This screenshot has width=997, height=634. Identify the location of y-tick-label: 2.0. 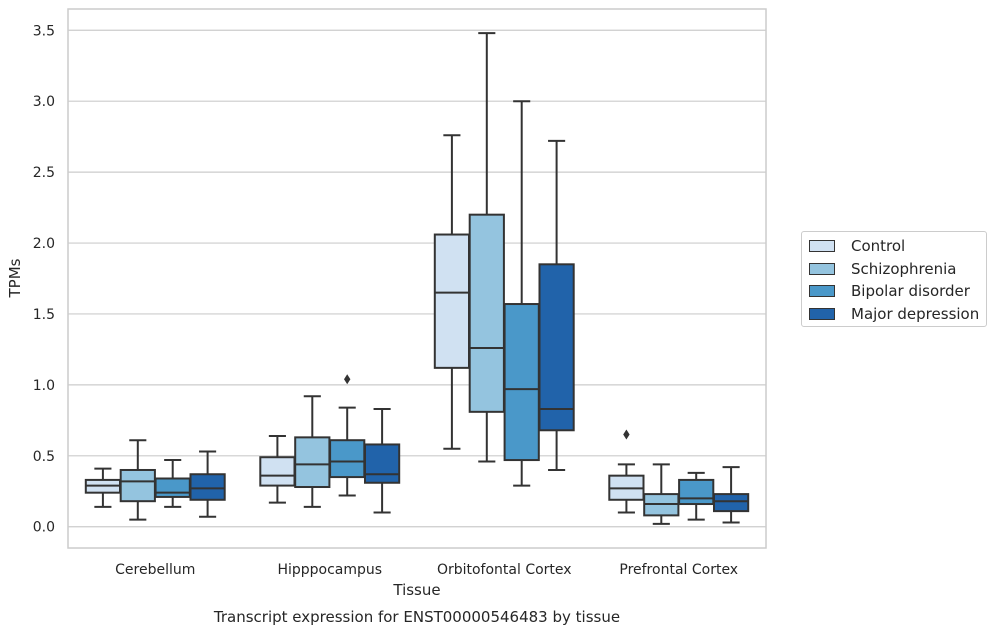
(44, 244).